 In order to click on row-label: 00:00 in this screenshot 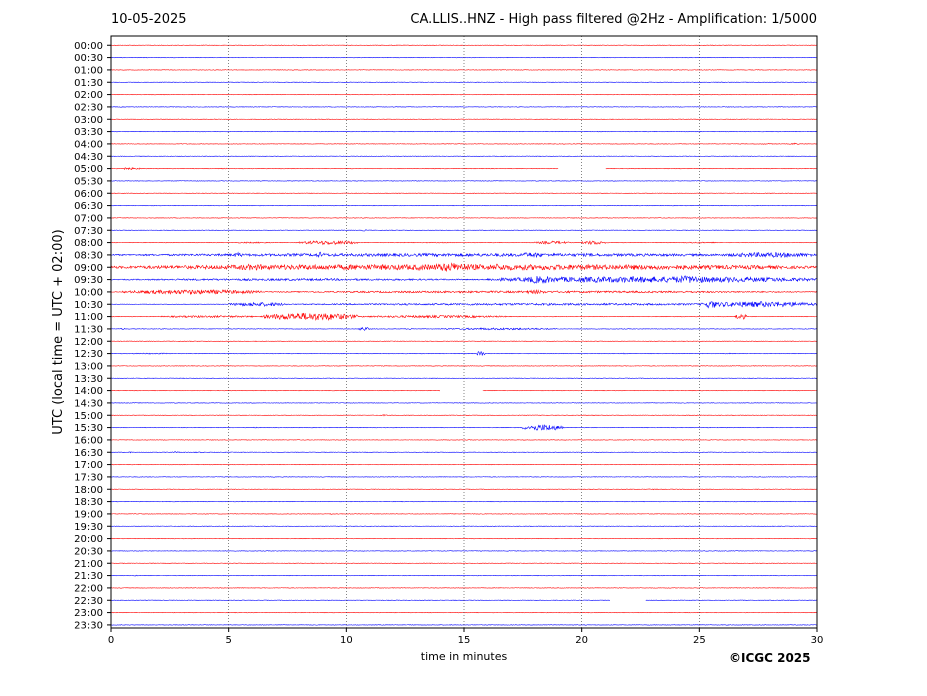, I will do `click(88, 46)`.